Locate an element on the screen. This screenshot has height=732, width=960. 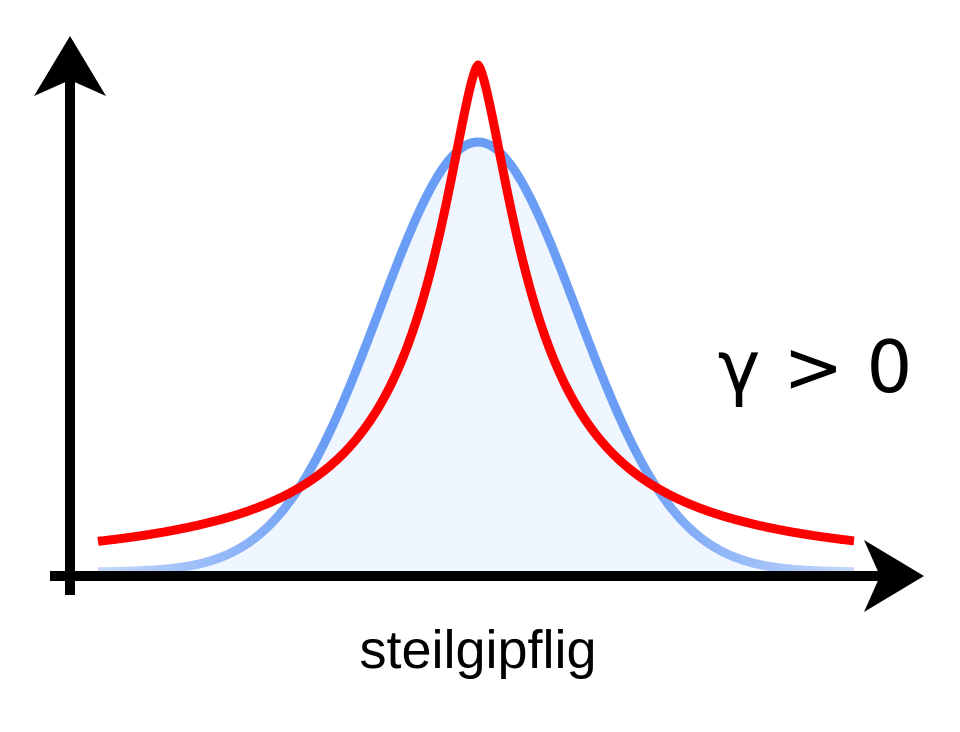
y-axis-arrow is located at coordinates (70, 66).